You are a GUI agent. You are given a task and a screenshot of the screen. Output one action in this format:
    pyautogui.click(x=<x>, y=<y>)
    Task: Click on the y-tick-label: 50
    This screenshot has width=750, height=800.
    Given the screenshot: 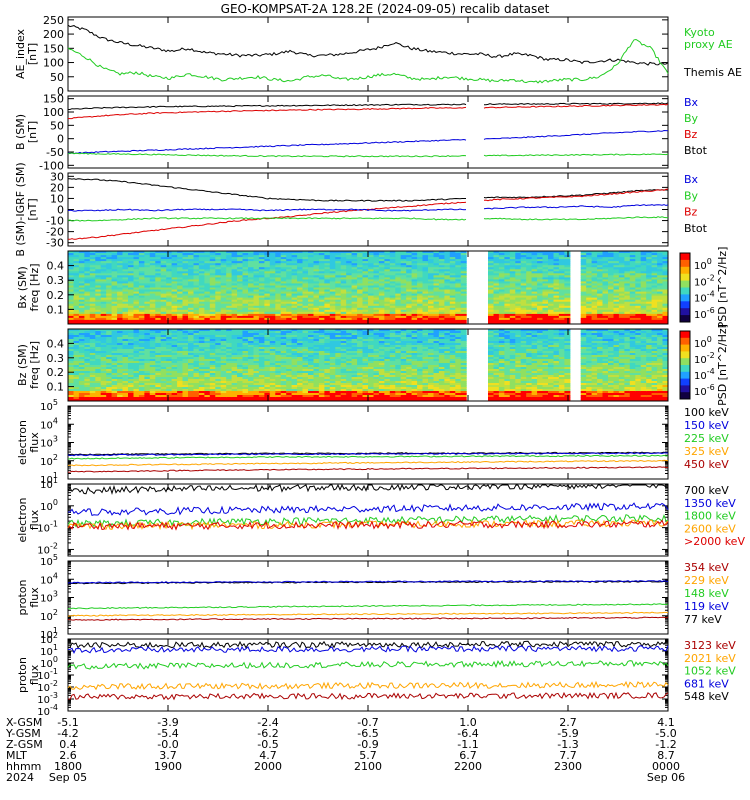 What is the action you would take?
    pyautogui.click(x=57, y=77)
    